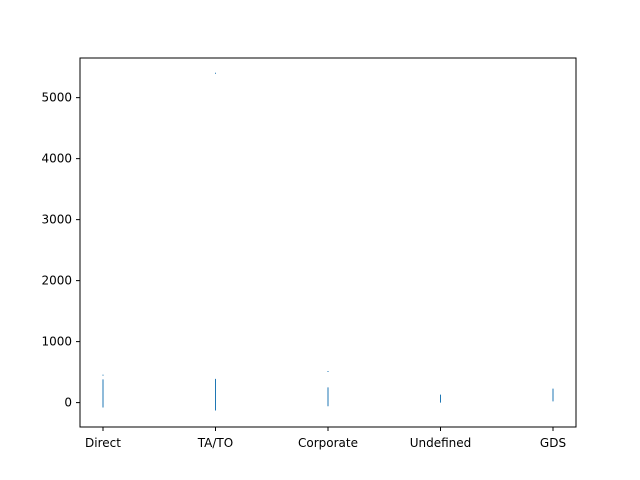 The height and width of the screenshot is (480, 640). I want to click on x-tick-label: TA/TO, so click(215, 443).